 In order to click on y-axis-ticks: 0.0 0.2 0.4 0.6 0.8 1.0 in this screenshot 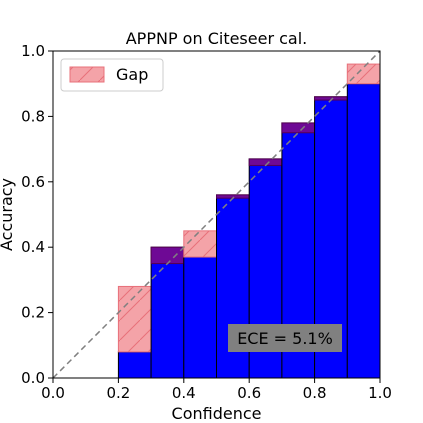, I will do `click(37, 214)`.